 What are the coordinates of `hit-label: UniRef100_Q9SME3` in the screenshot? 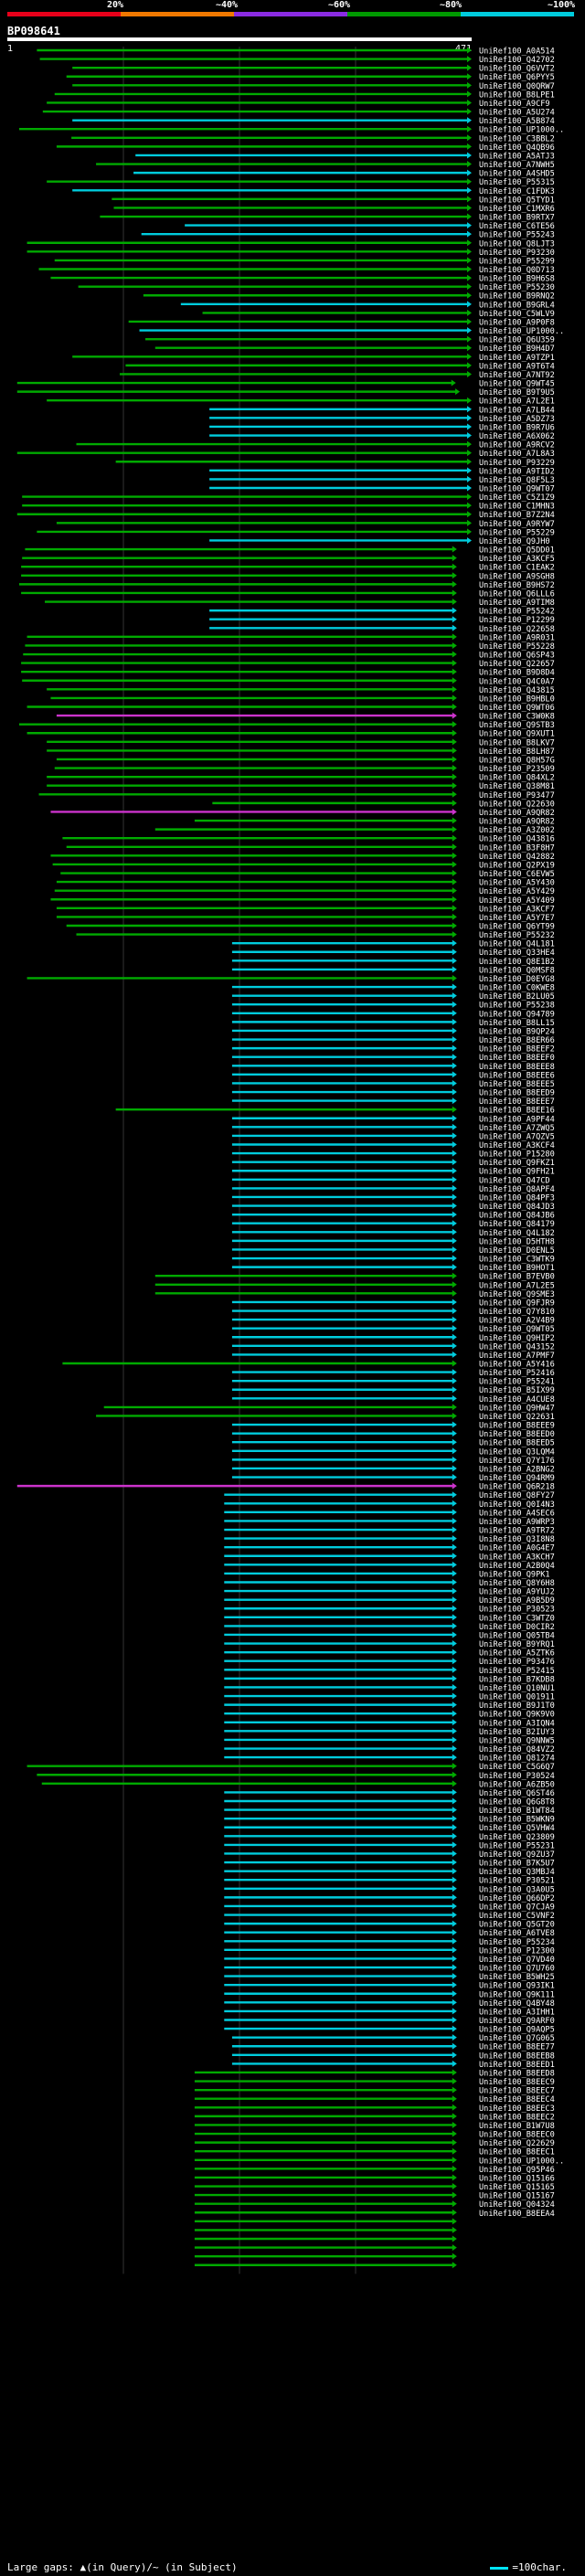 It's located at (517, 1294).